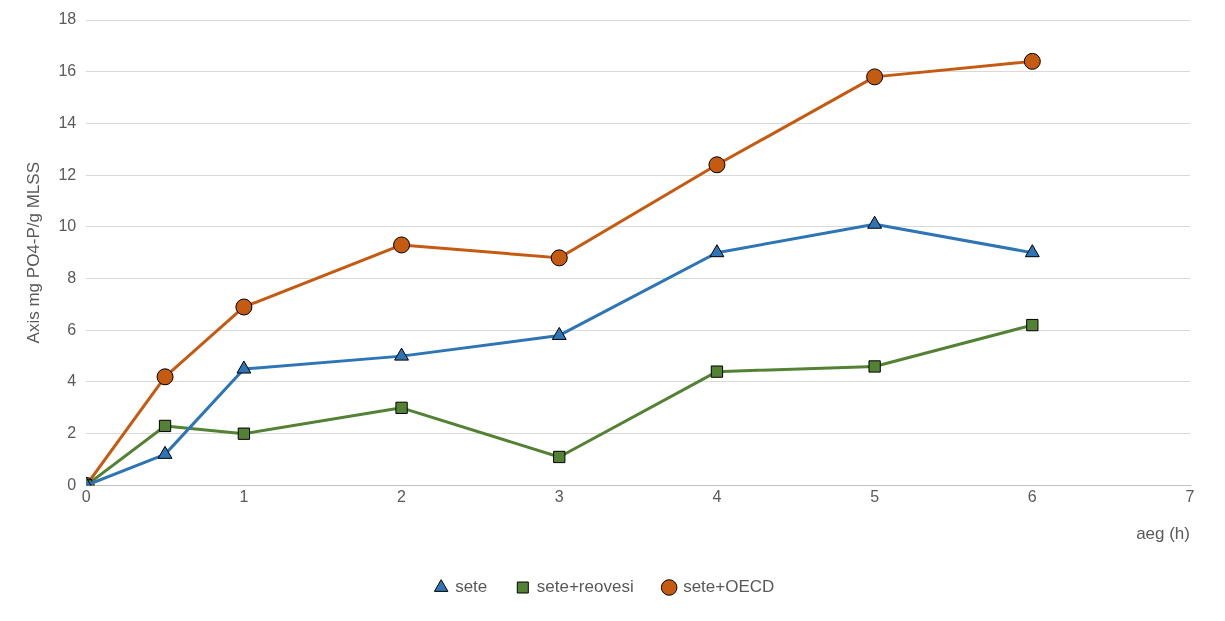  What do you see at coordinates (86, 497) in the screenshot?
I see `x-tick-label: 0` at bounding box center [86, 497].